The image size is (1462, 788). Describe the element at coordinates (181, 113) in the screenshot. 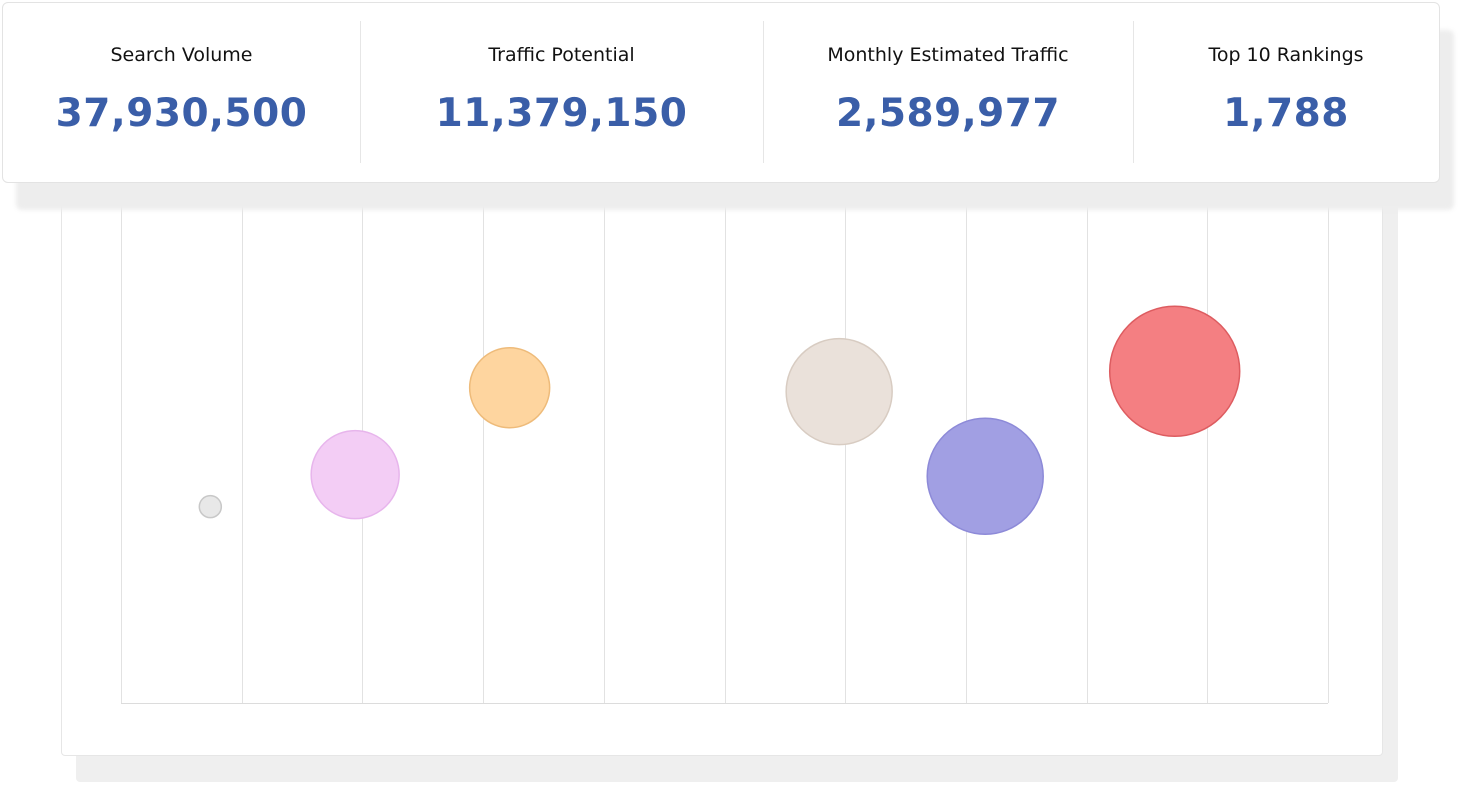

I see `stat-value: 37,930,500` at that location.